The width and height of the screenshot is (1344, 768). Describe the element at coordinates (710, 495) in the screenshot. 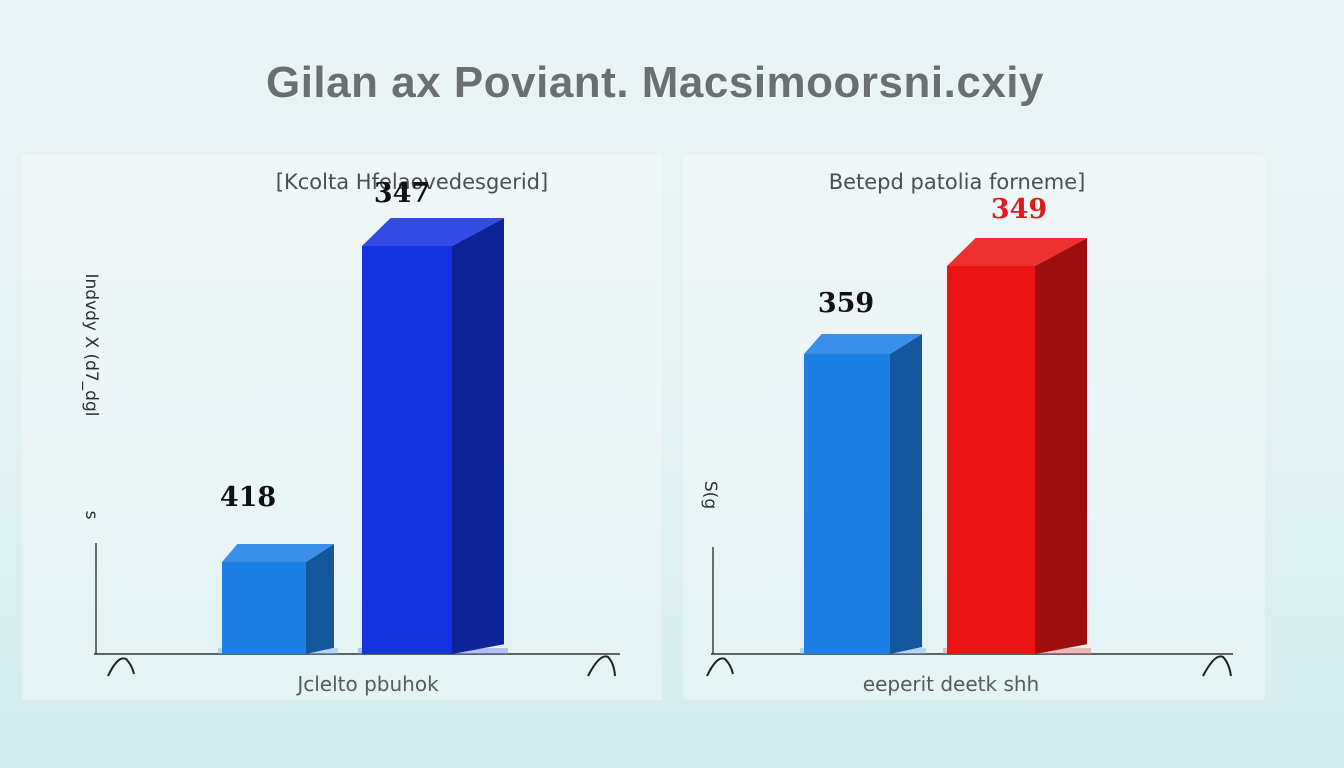

I see `y-axis-label: S(g` at that location.